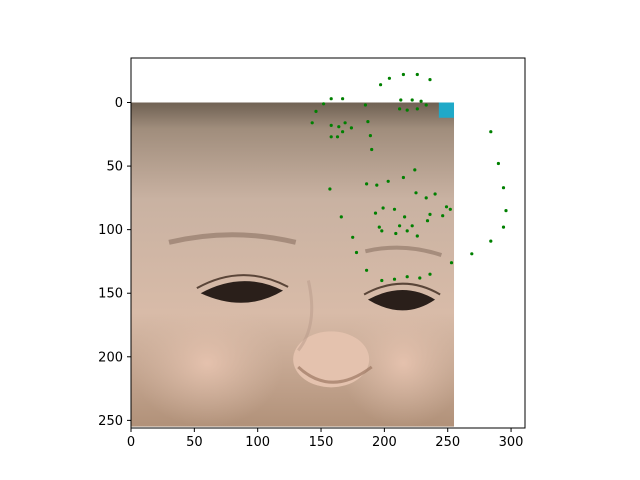 Image resolution: width=640 pixels, height=480 pixels. Describe the element at coordinates (242, 292) in the screenshot. I see `photo-eye-left` at that location.